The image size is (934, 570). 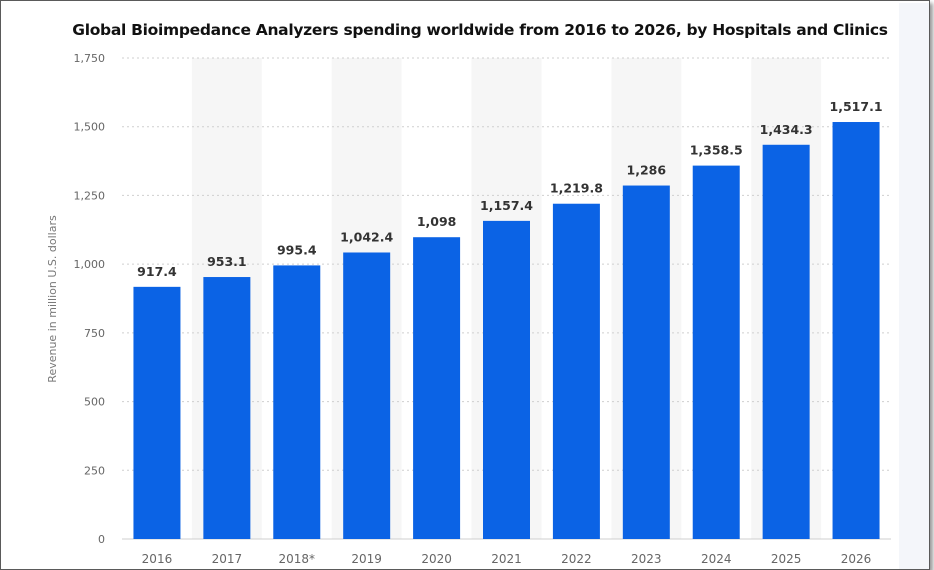 What do you see at coordinates (716, 150) in the screenshot?
I see `bar-value-label: 1,358.5` at bounding box center [716, 150].